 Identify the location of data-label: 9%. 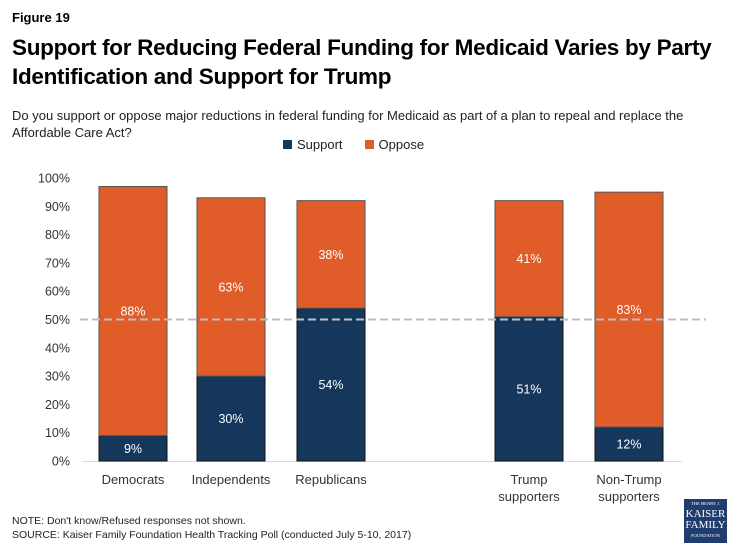
(133, 449).